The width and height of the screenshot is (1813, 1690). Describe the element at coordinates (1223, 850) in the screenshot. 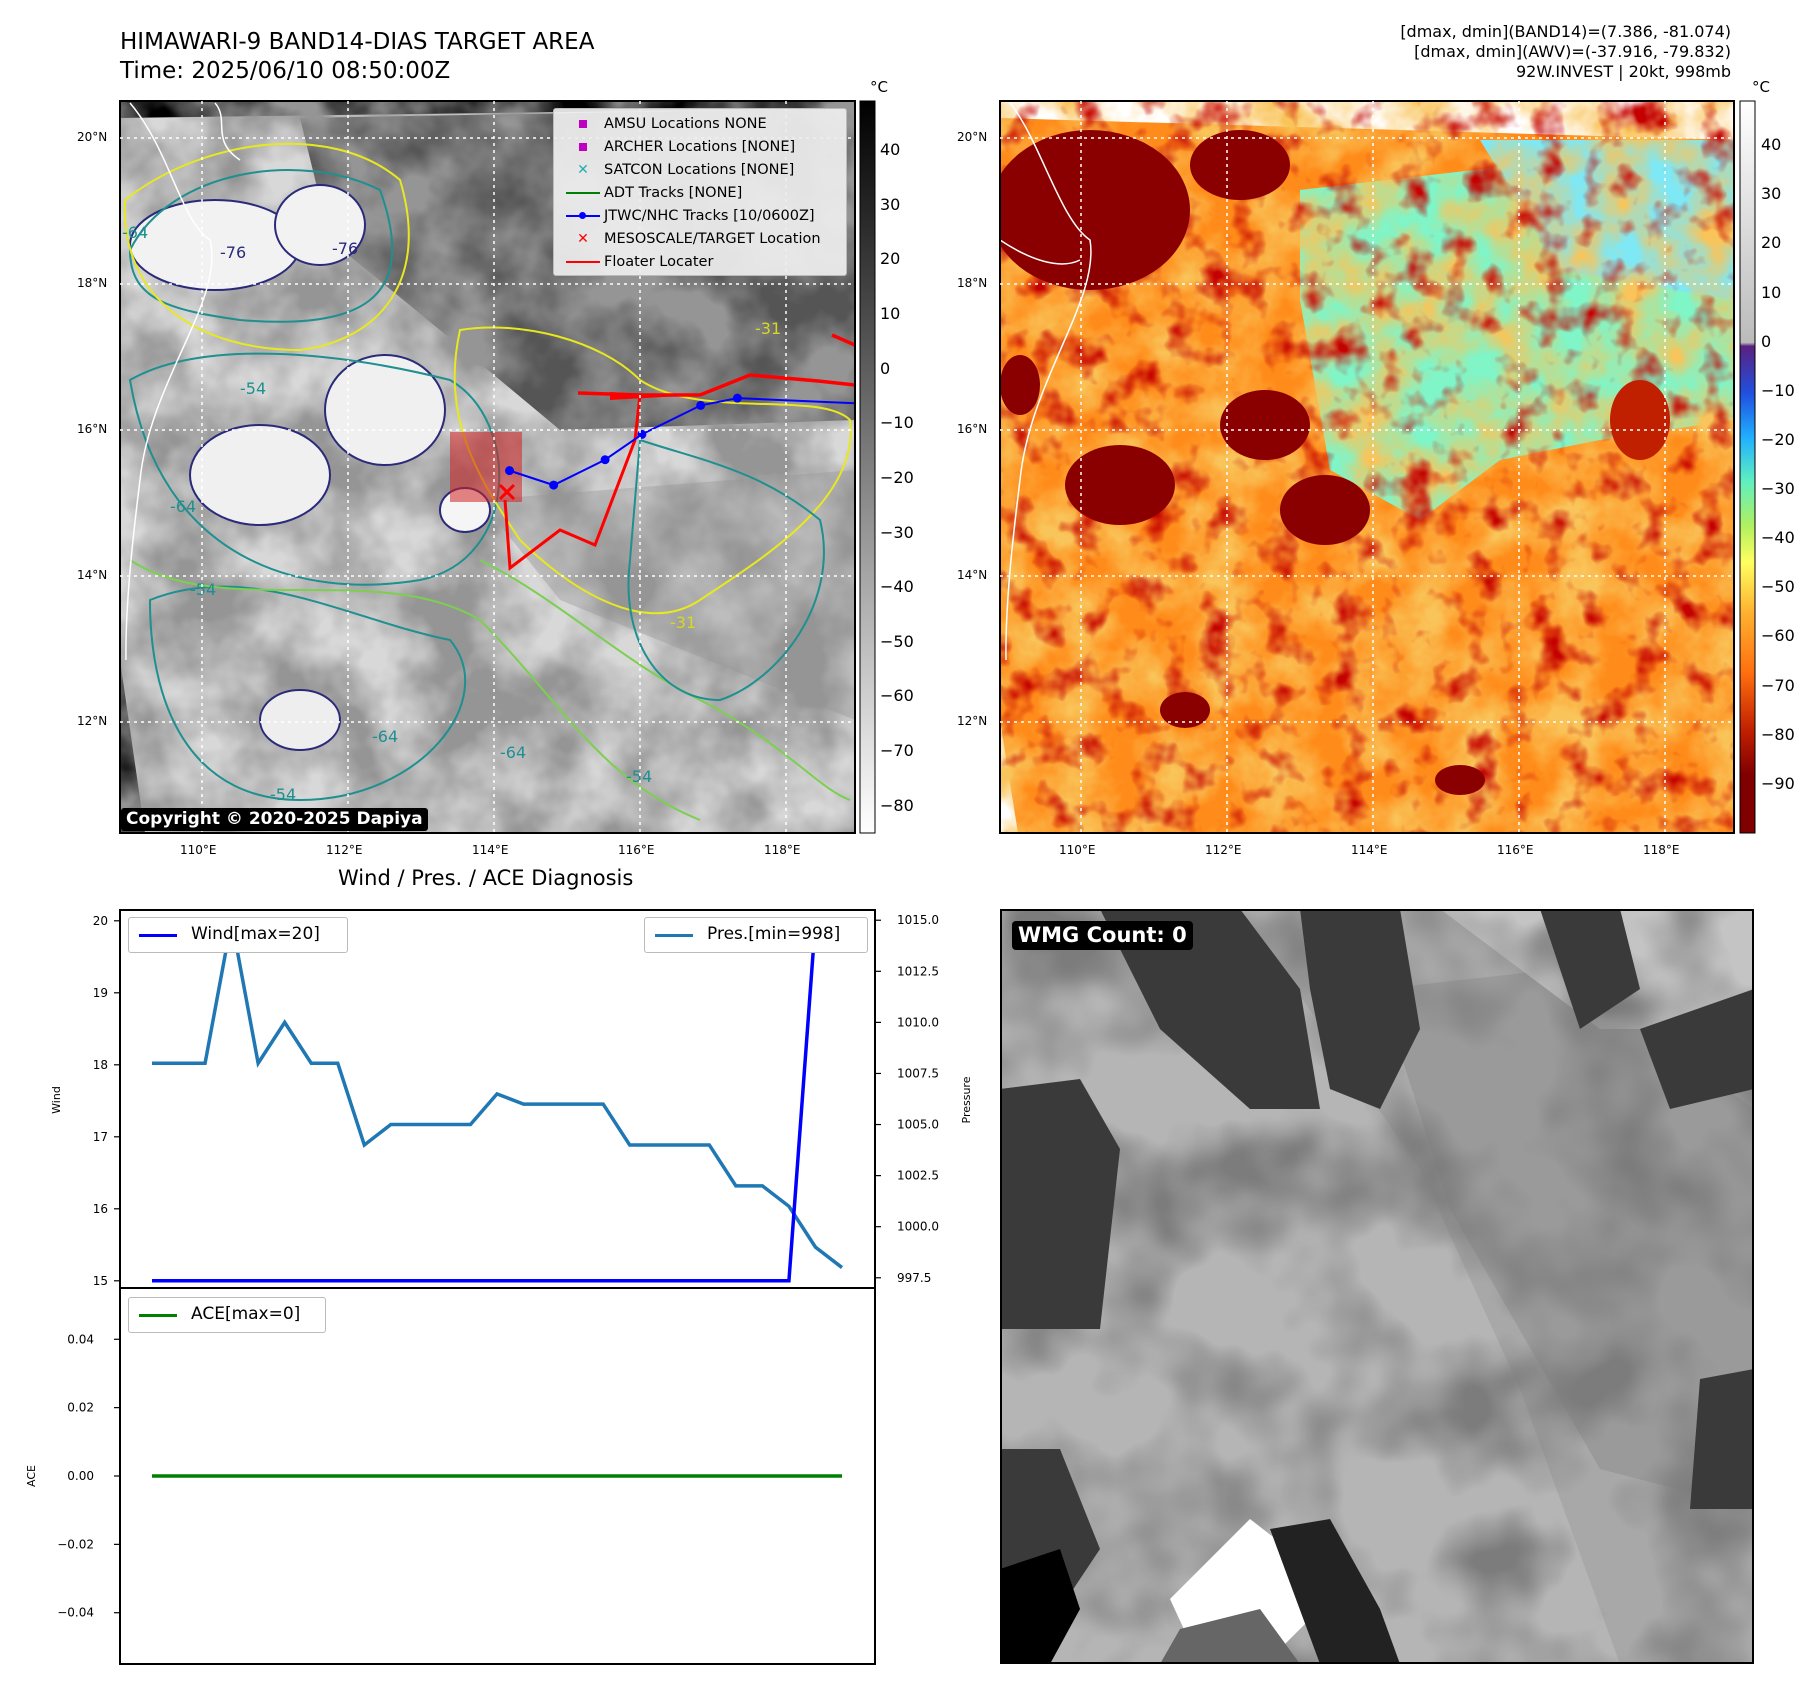

I see `lon-label: 112°E` at that location.